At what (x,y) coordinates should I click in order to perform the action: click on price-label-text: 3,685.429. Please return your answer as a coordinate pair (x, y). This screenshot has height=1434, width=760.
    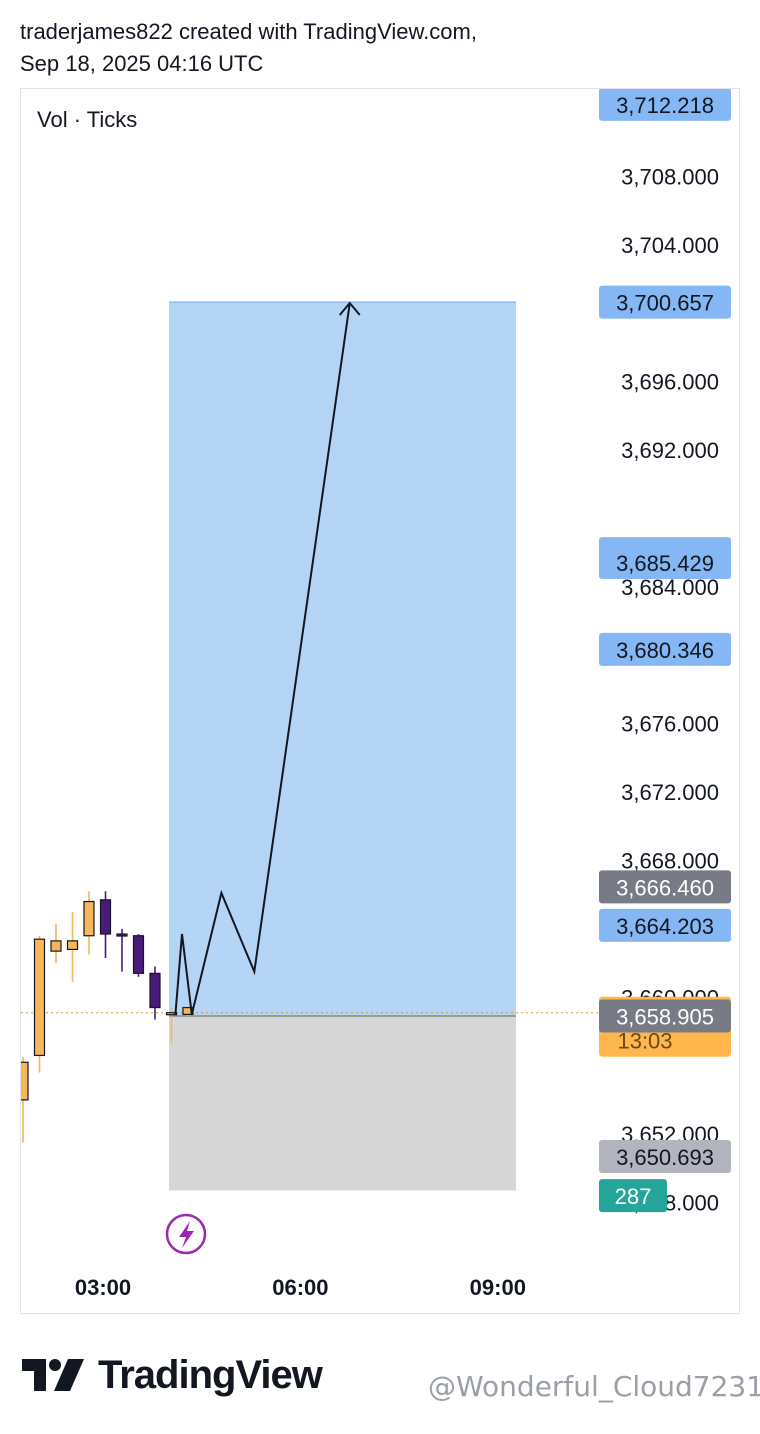
    Looking at the image, I should click on (665, 563).